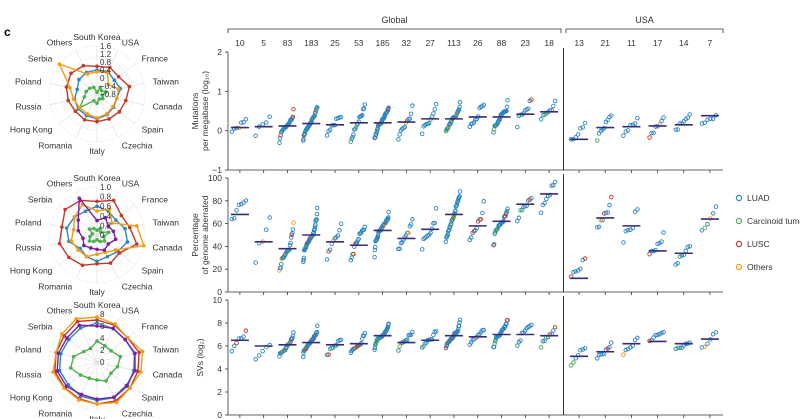  I want to click on y-axis-label-line: Mutations, so click(195, 111).